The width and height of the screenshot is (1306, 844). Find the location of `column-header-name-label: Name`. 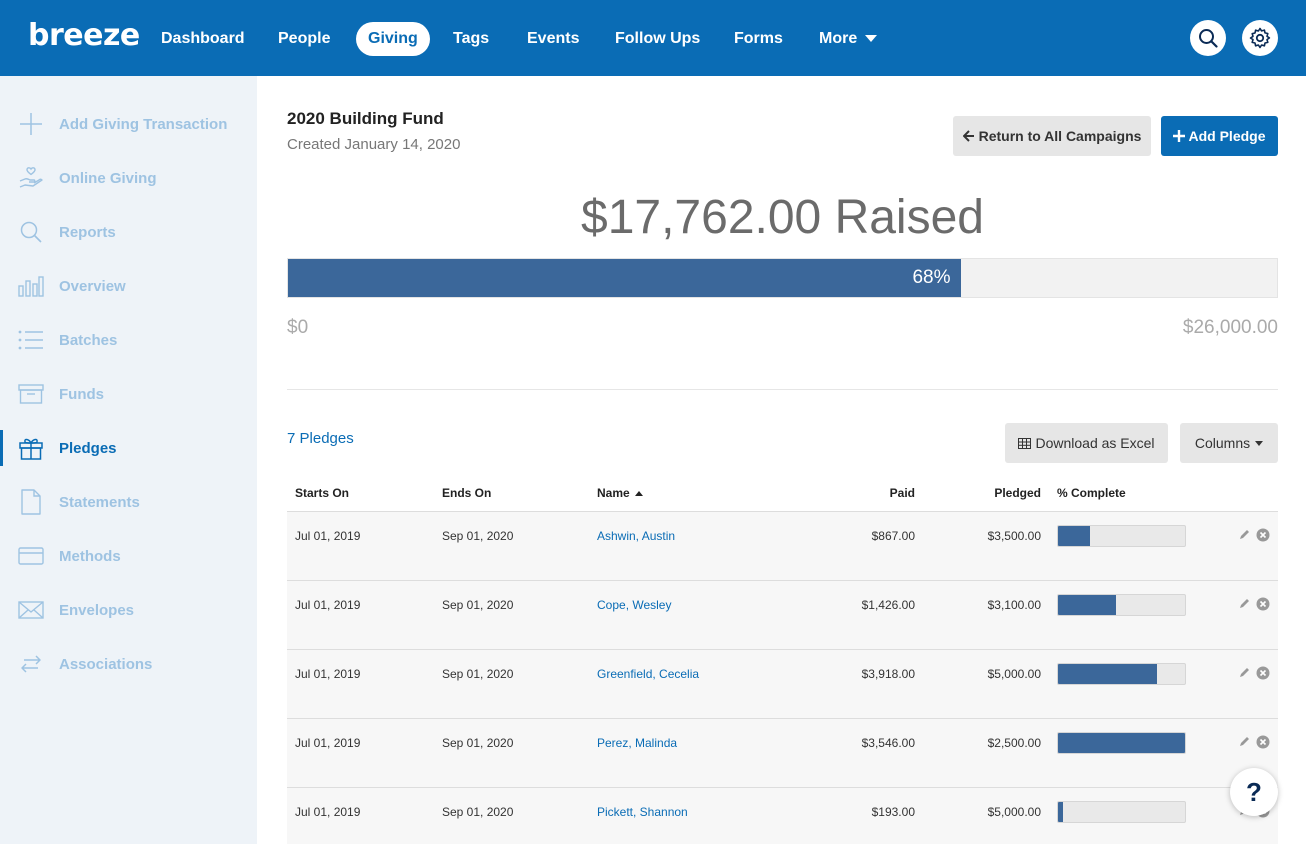

column-header-name-label: Name is located at coordinates (613, 493).